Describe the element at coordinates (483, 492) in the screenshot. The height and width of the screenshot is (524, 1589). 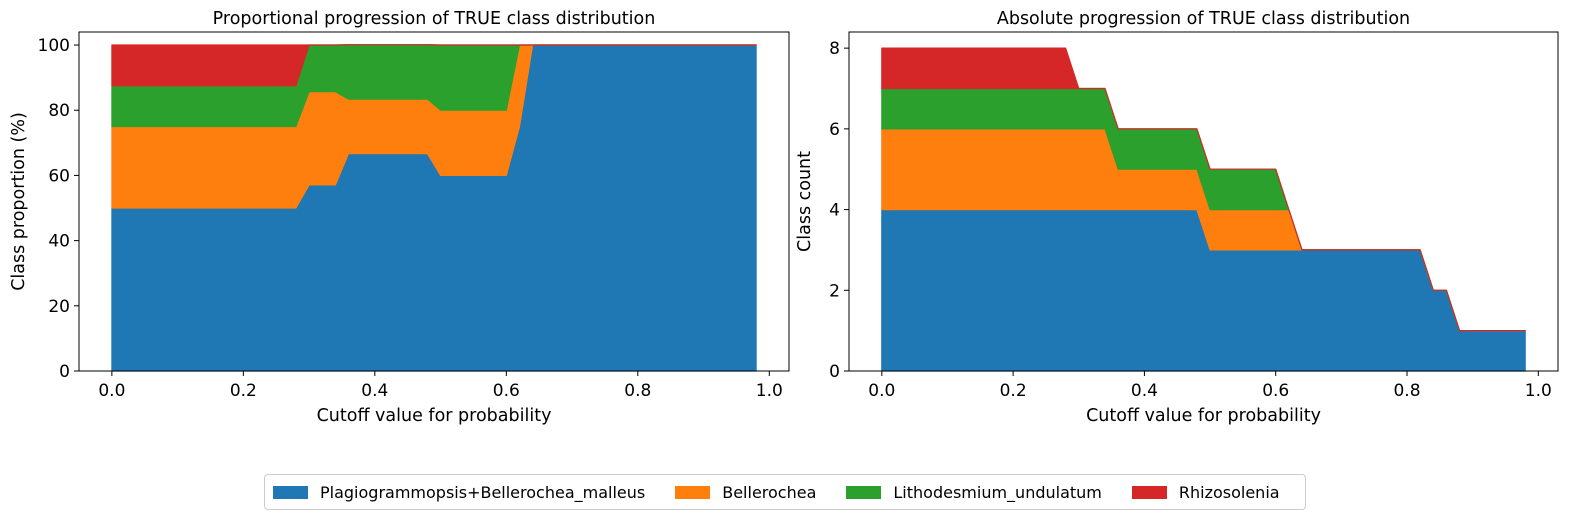
I see `legend-label: Plagiogrammopsis+Bellerochea_malleus` at that location.